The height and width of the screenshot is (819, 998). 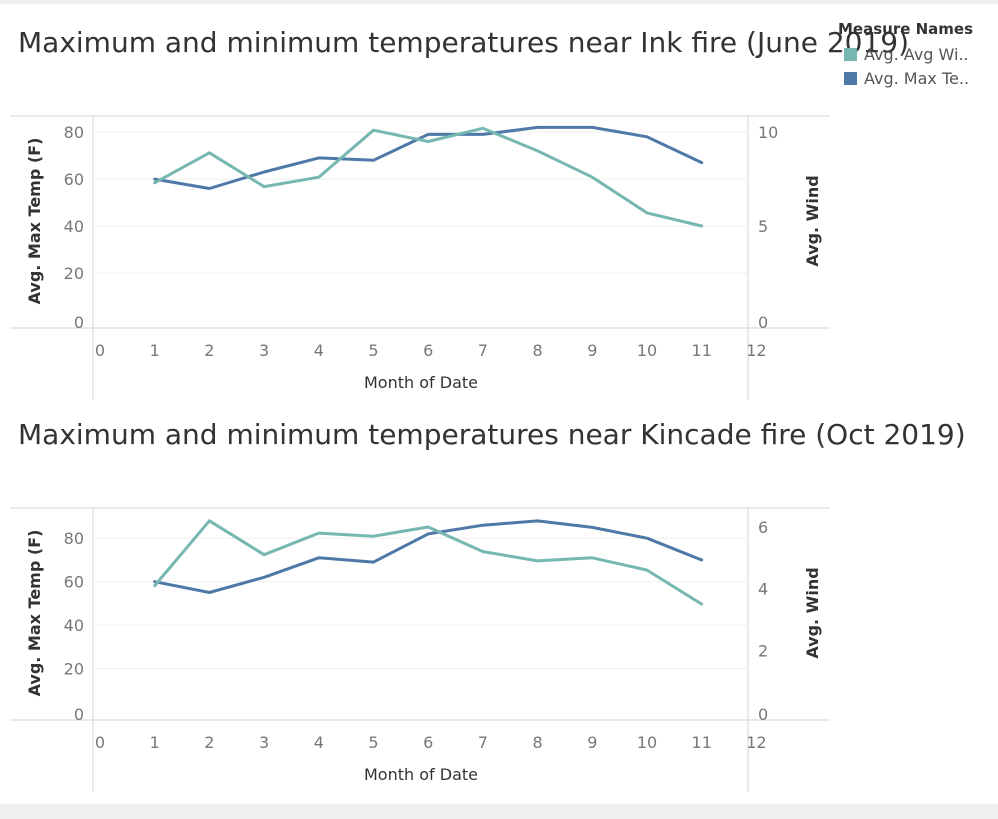 I want to click on y-right-tick-label: 2, so click(x=763, y=650).